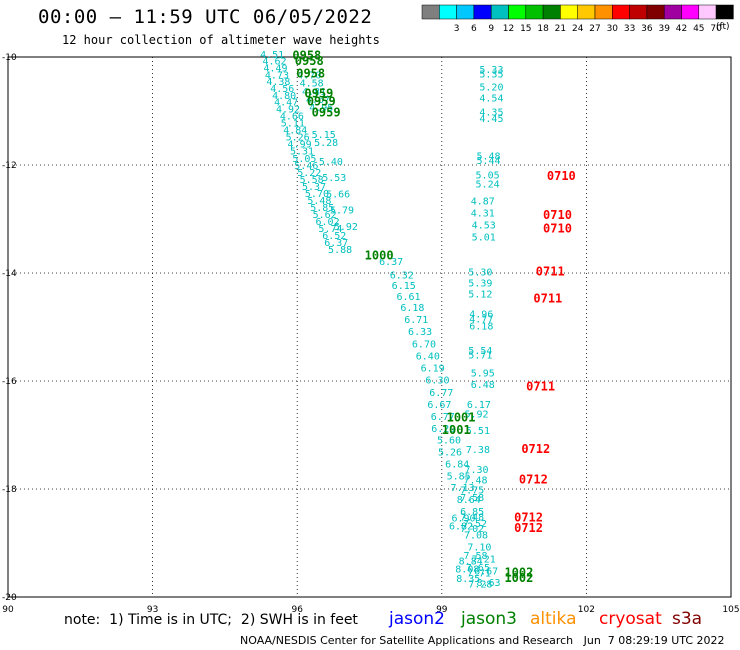  Describe the element at coordinates (286, 103) in the screenshot. I see `wave-height-label: 4.47` at that location.